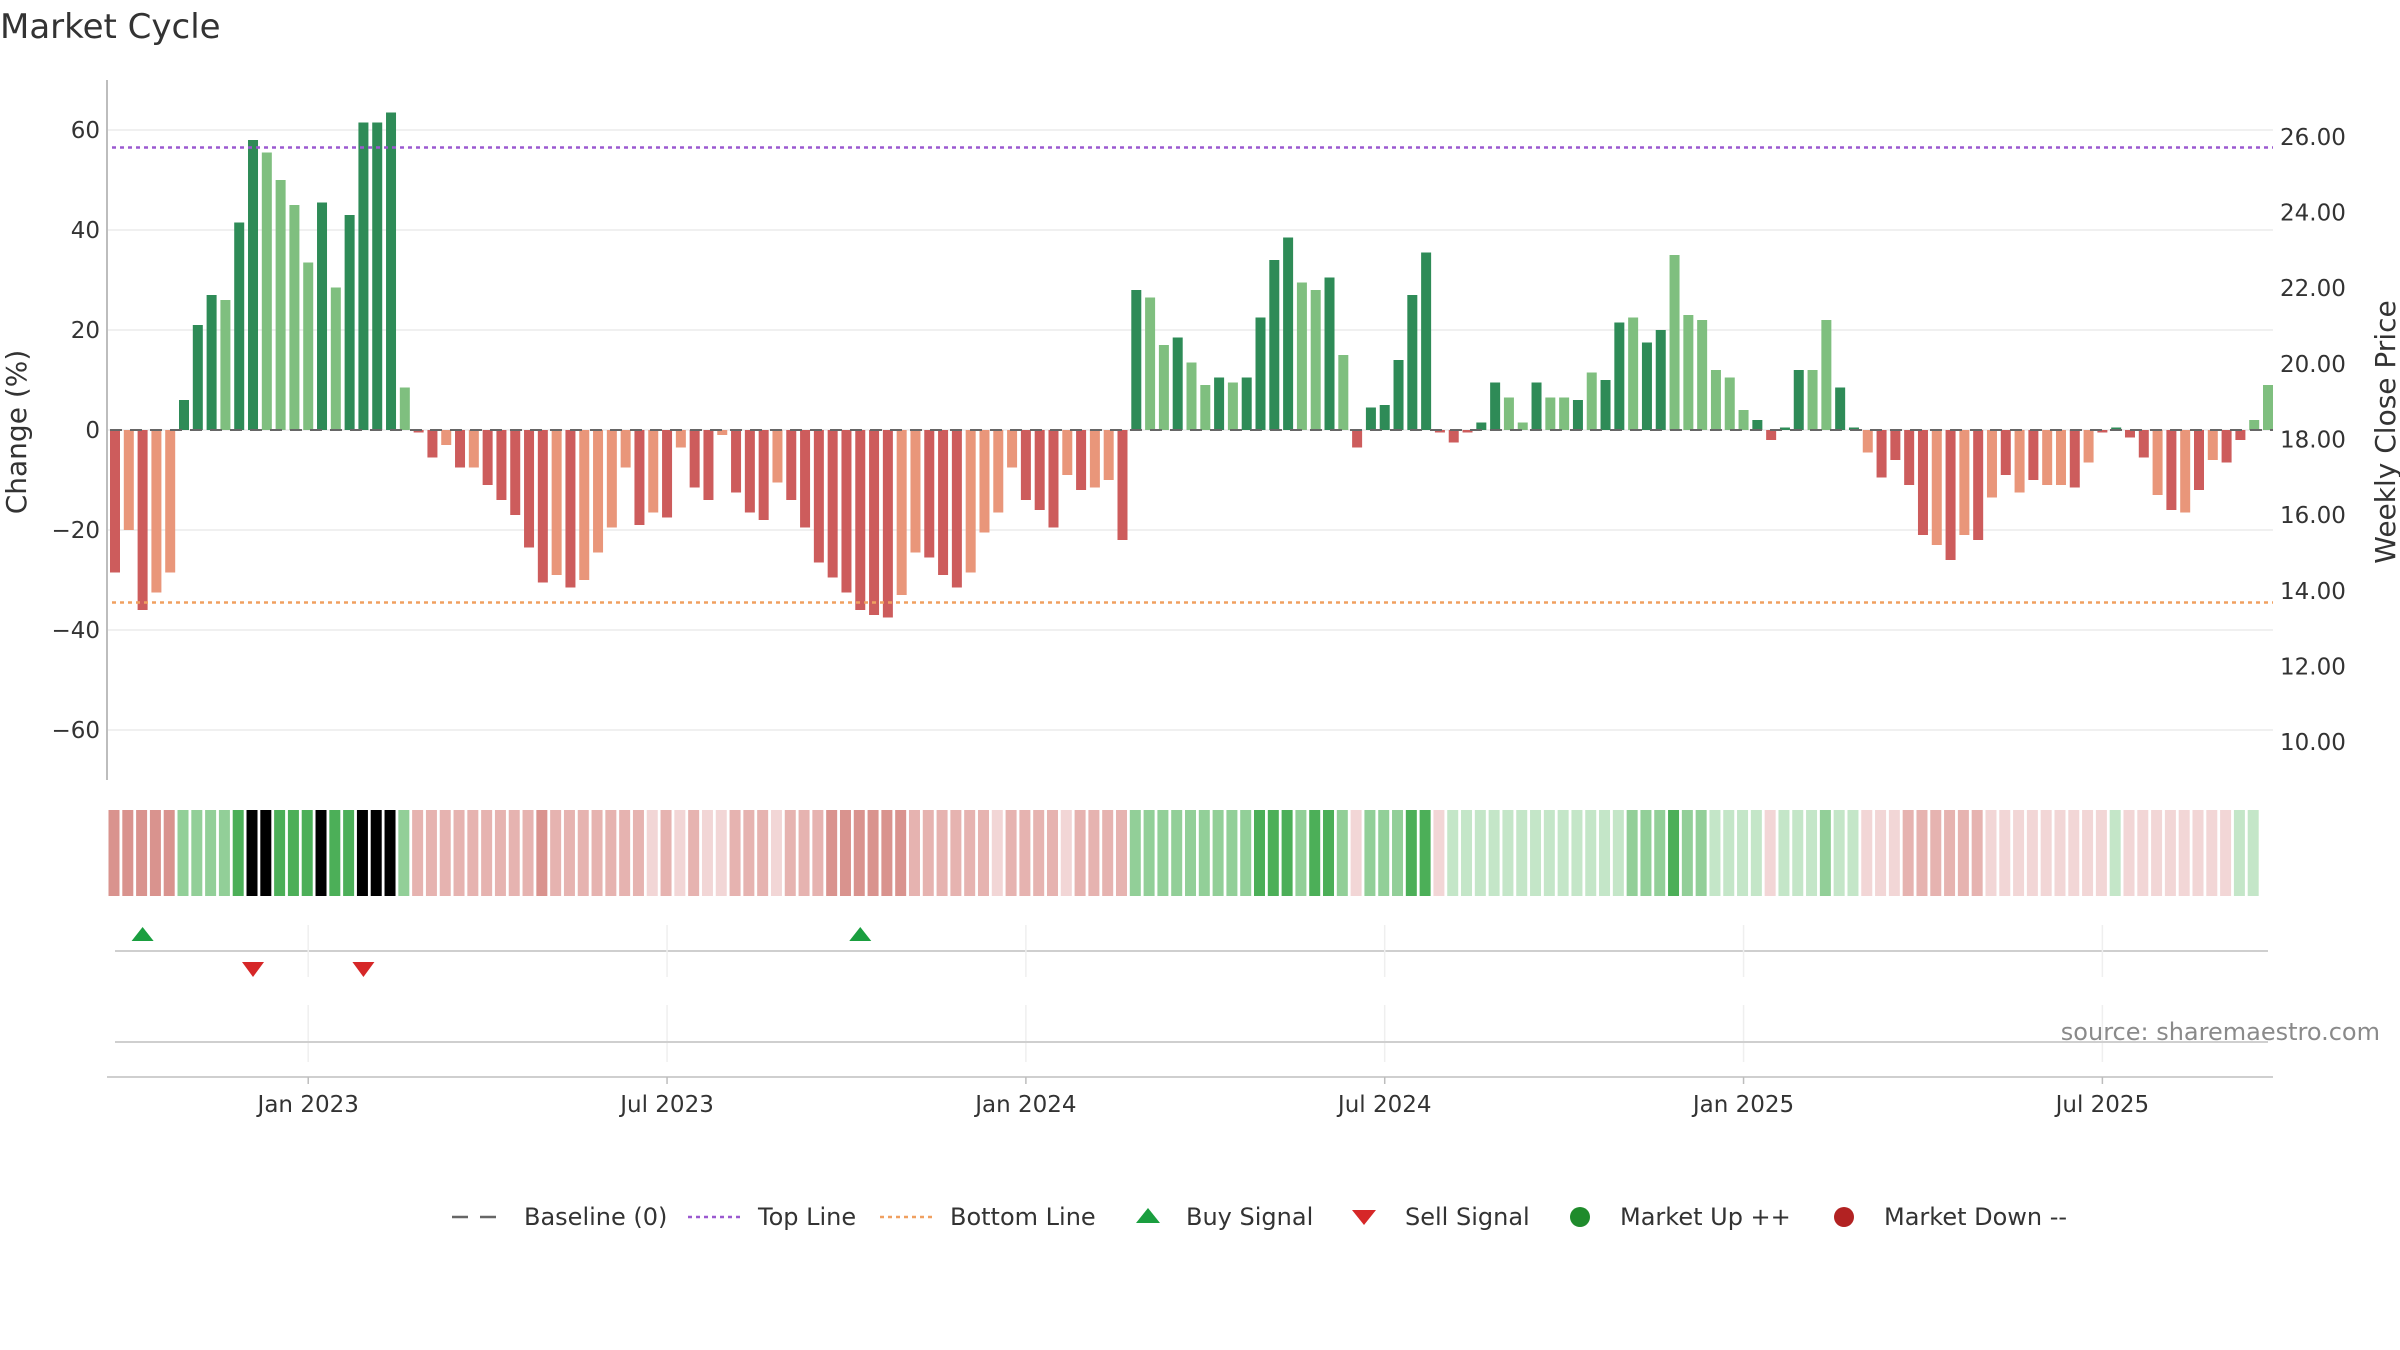 Image resolution: width=2400 pixels, height=1350 pixels. I want to click on right-y-axis-label: Weekly Close Price, so click(2384, 431).